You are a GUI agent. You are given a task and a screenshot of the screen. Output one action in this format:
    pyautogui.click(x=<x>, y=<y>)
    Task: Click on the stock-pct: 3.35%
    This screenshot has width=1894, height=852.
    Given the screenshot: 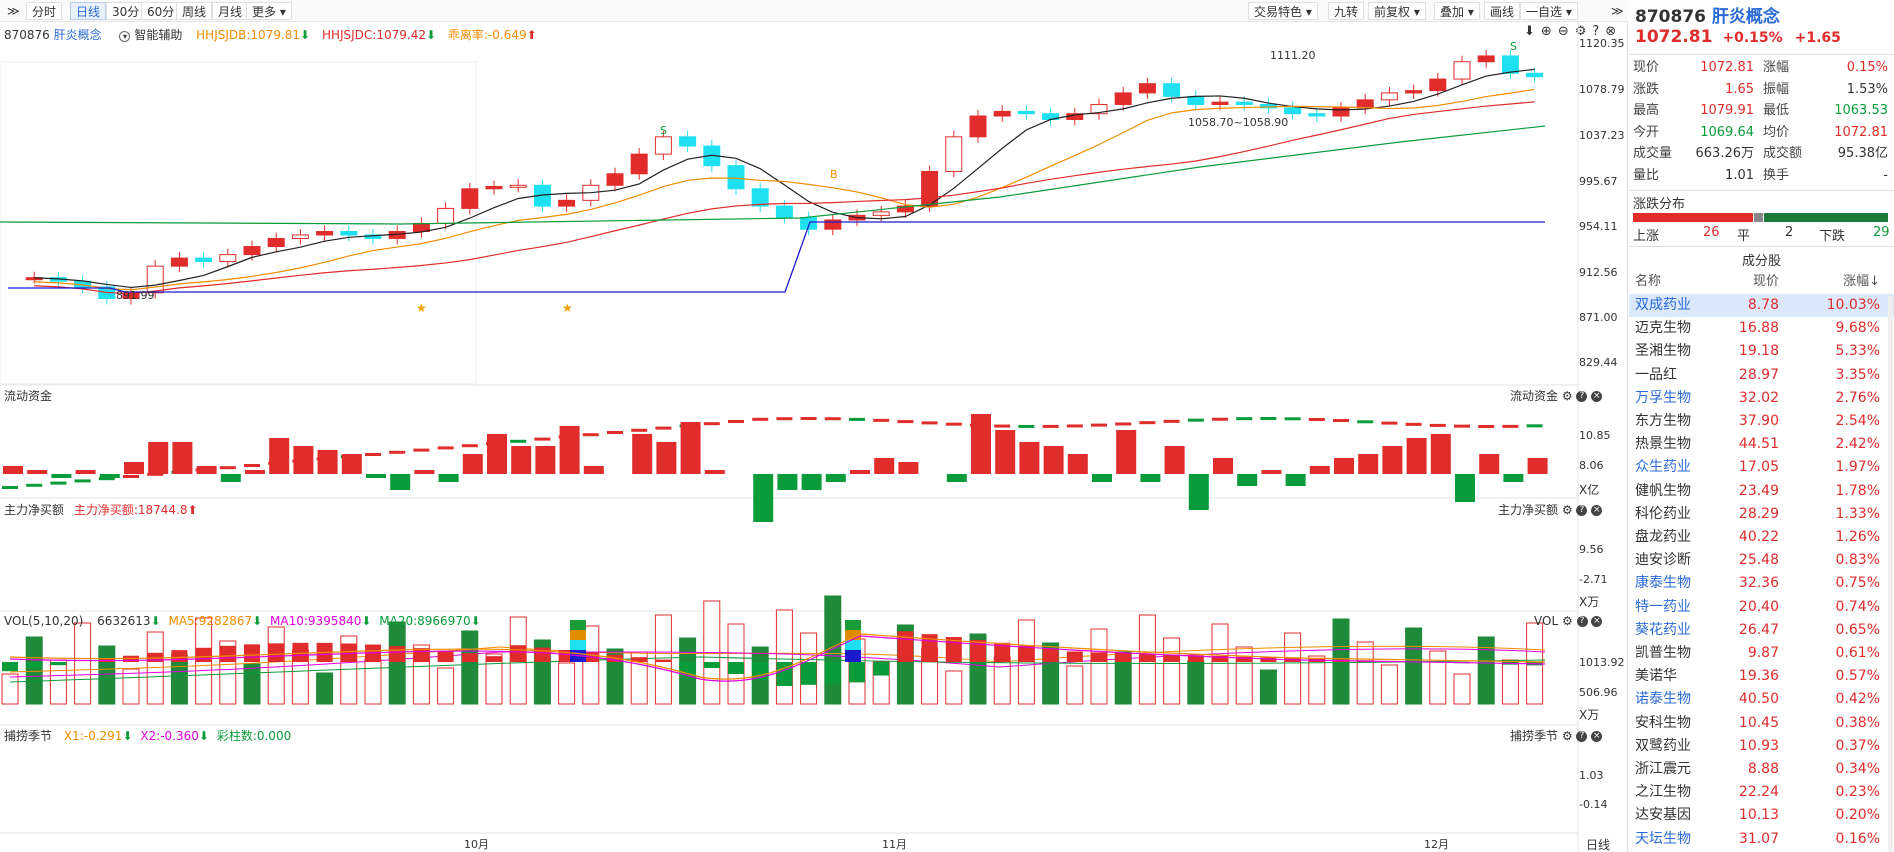 What is the action you would take?
    pyautogui.click(x=1857, y=374)
    